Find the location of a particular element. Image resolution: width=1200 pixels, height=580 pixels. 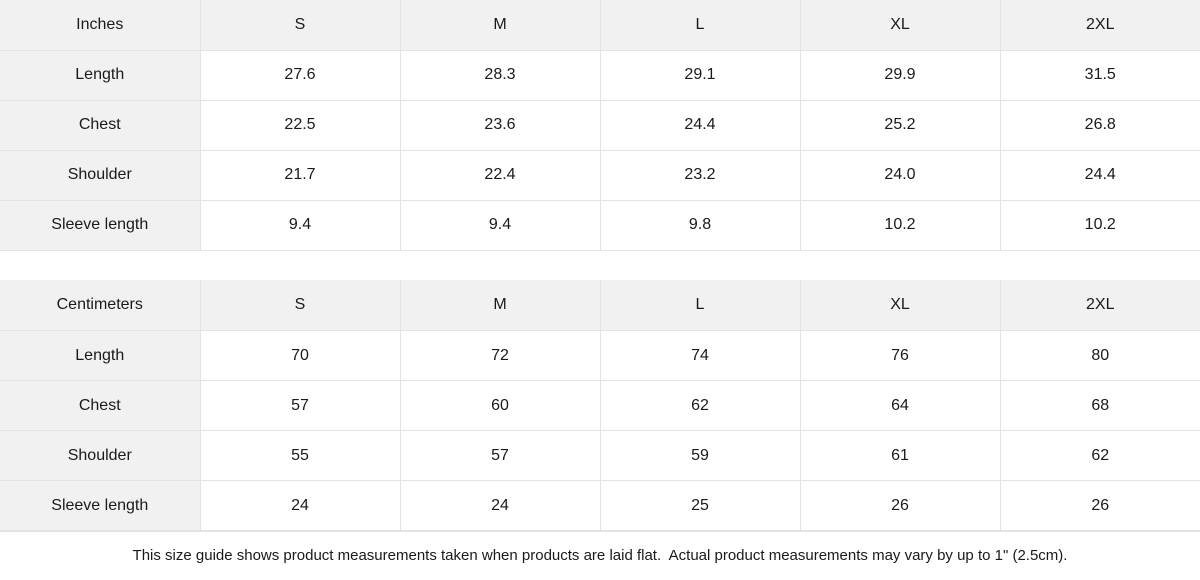

cell-shoulder-m: 22.4 is located at coordinates (500, 175).